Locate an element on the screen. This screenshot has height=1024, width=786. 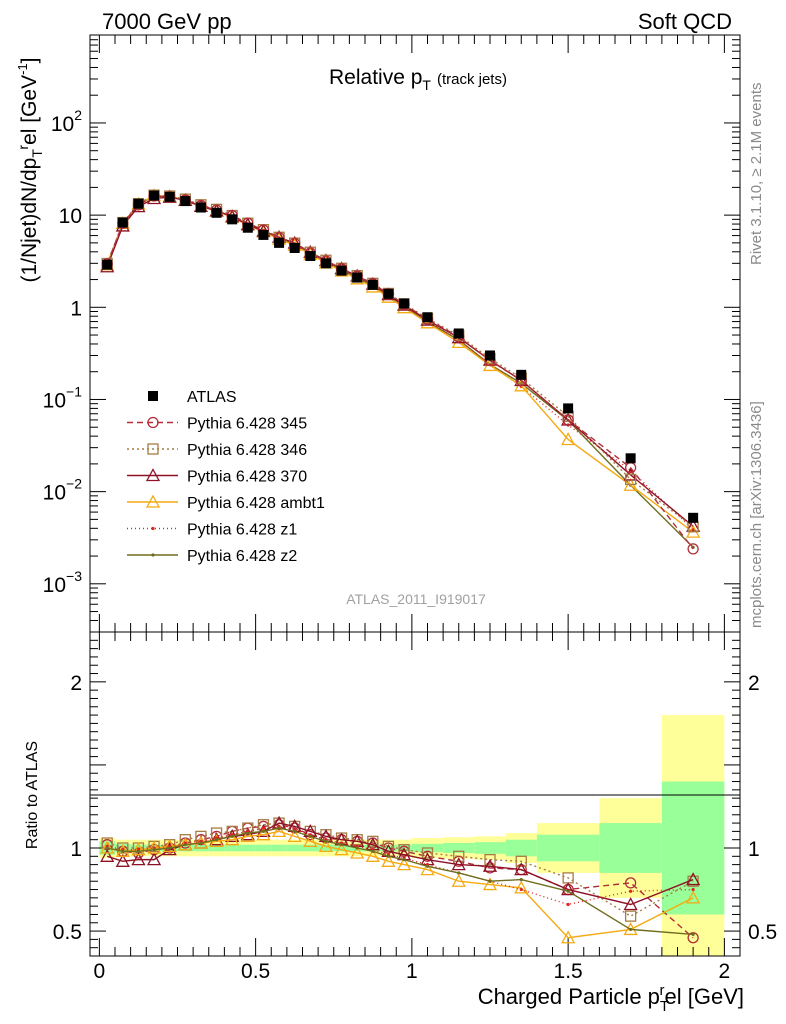
plot-title-sub: T is located at coordinates (426, 85).